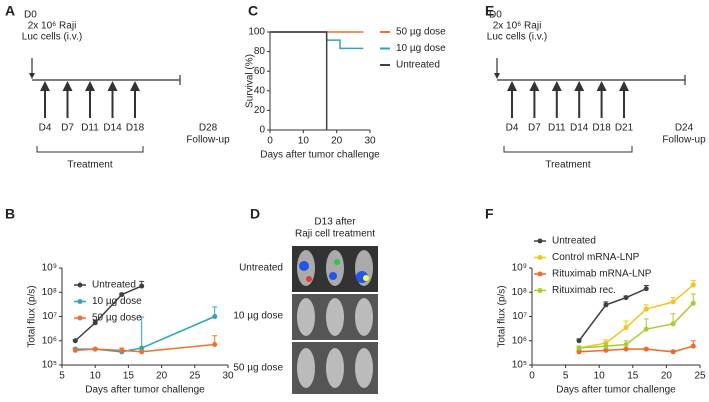  What do you see at coordinates (162, 376) in the screenshot?
I see `x-tick-label: 20` at bounding box center [162, 376].